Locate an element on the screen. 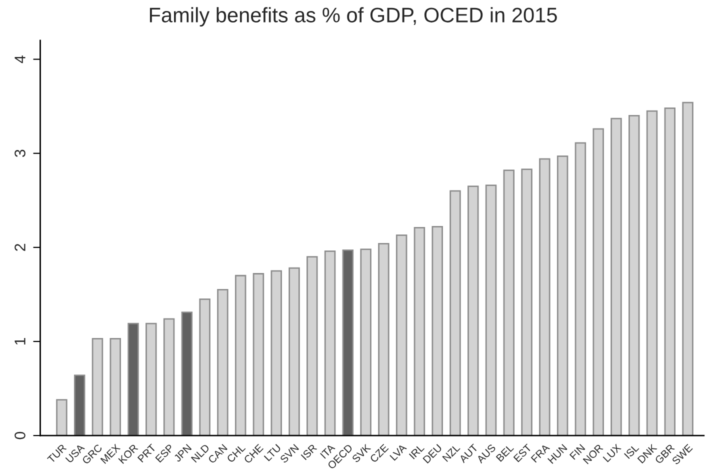 This screenshot has height=476, width=706. x-tick-label: IRL is located at coordinates (416, 452).